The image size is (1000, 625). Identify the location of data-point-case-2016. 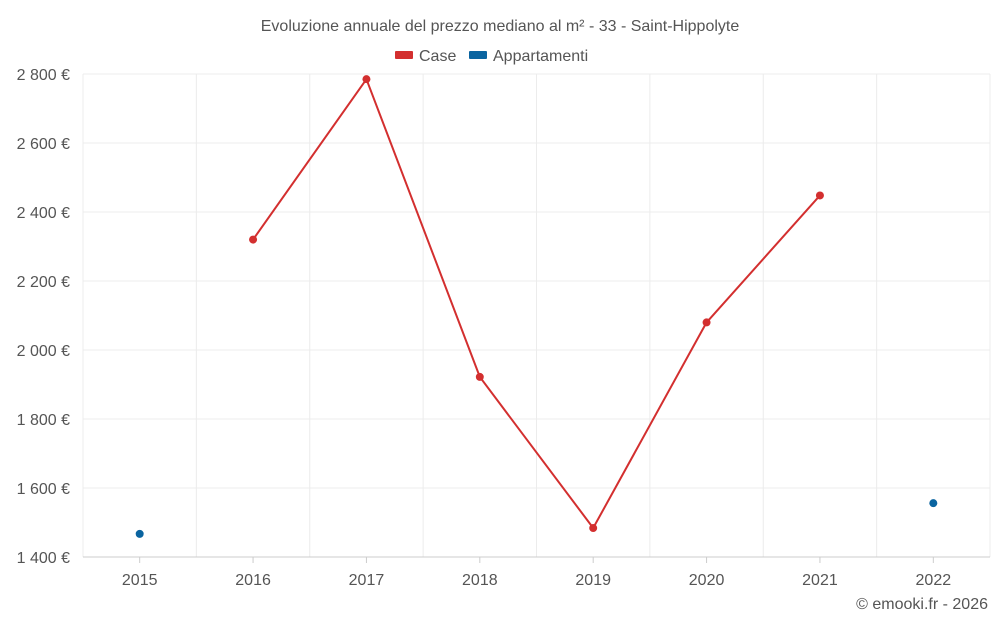
(253, 239).